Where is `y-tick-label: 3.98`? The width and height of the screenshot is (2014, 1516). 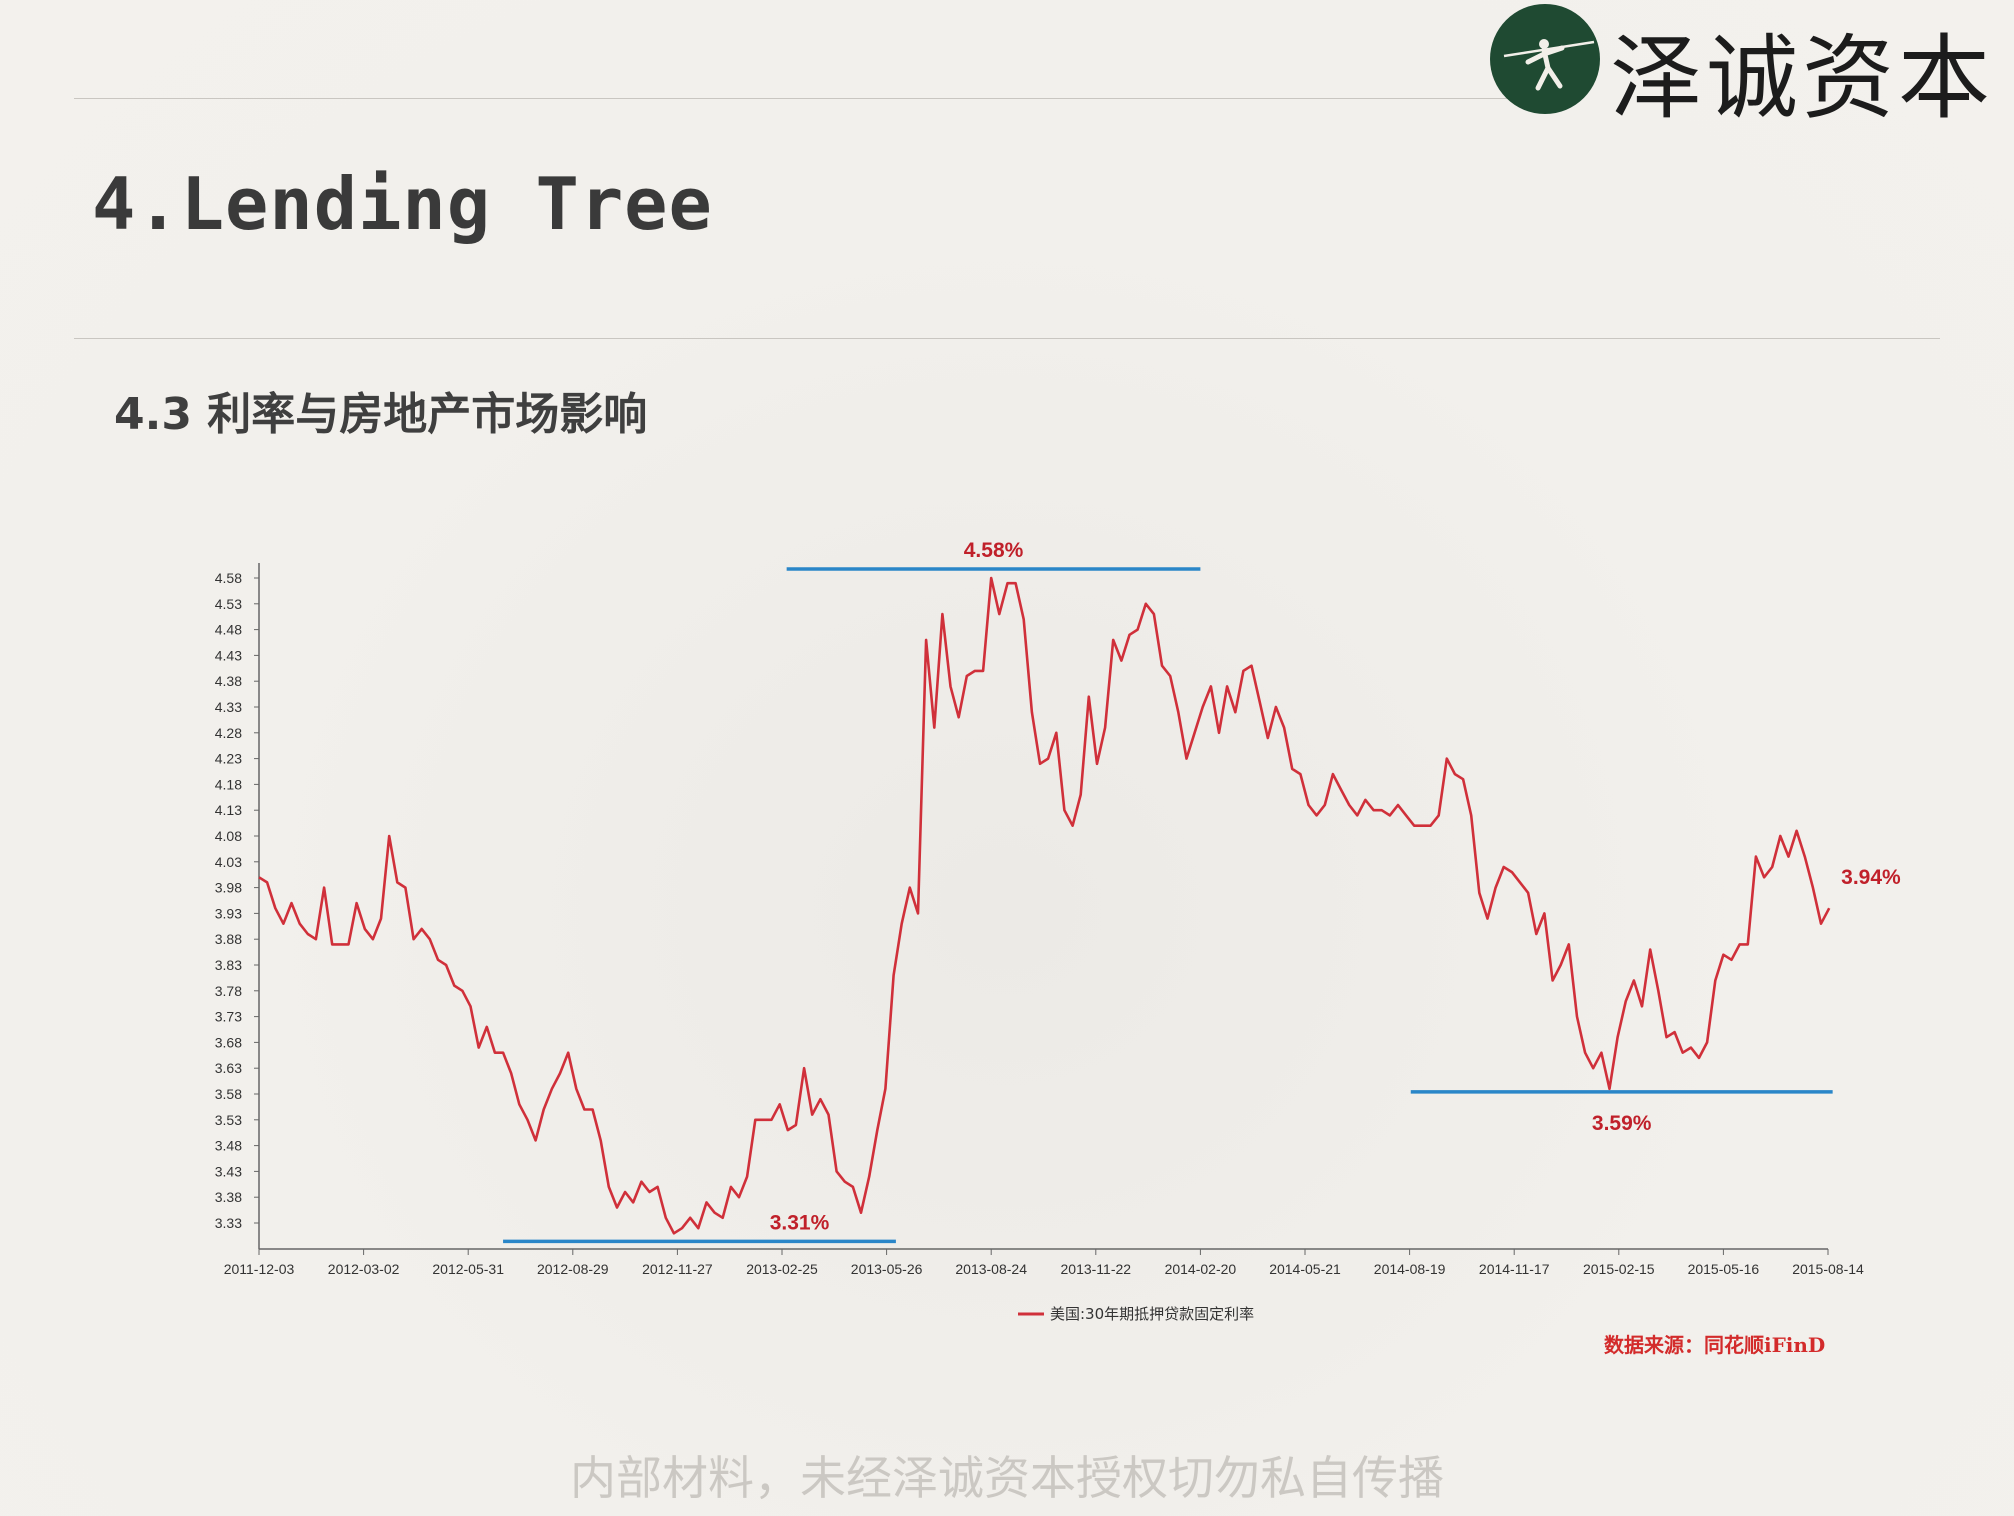
y-tick-label: 3.98 is located at coordinates (228, 888).